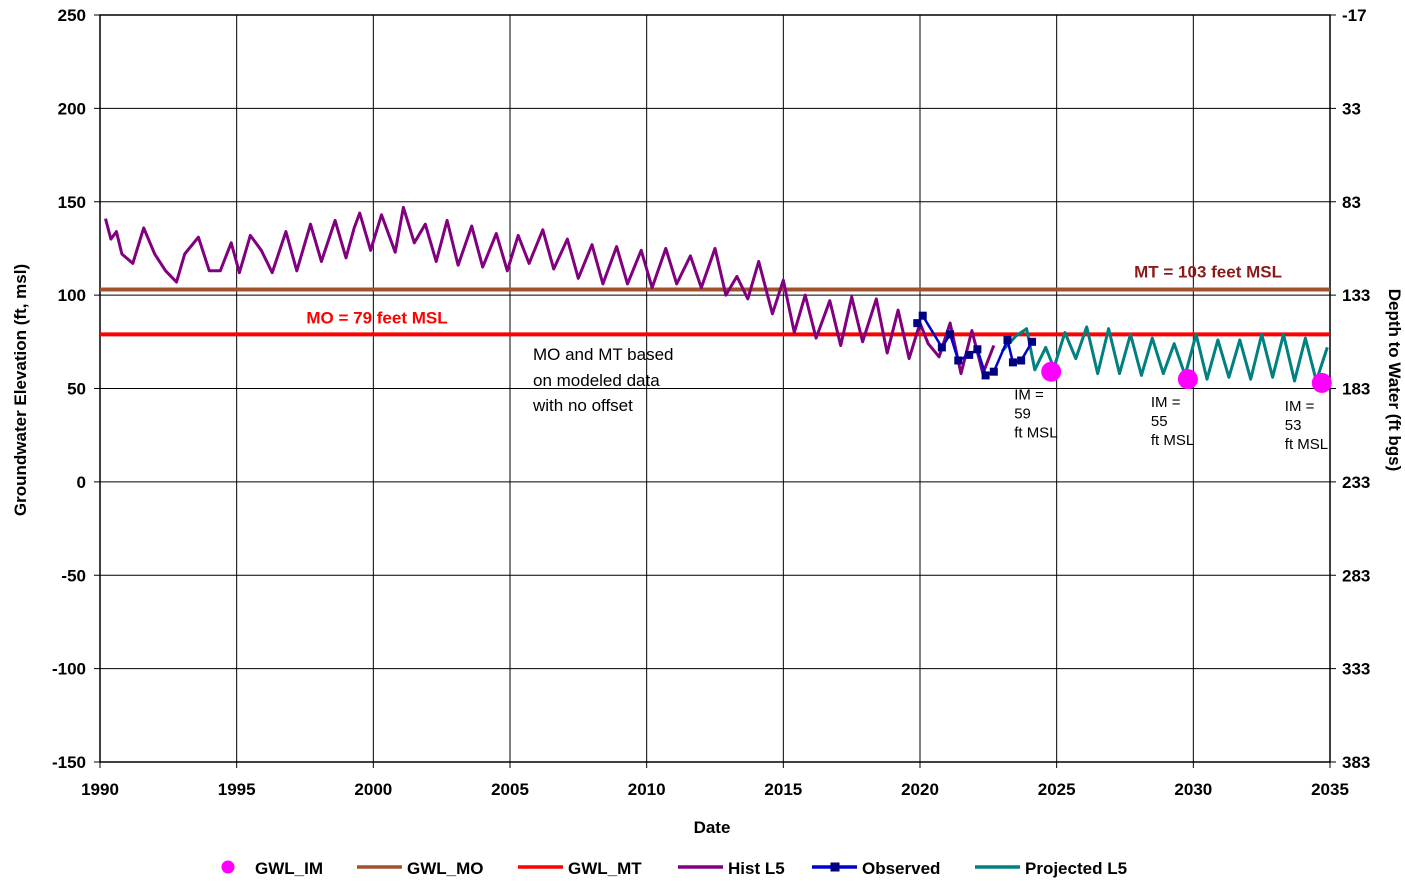 The height and width of the screenshot is (881, 1405). What do you see at coordinates (69, 762) in the screenshot?
I see `y-tick-label: -150` at bounding box center [69, 762].